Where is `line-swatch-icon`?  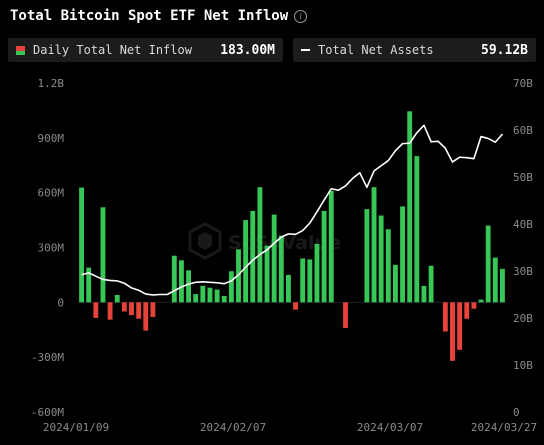
line-swatch-icon is located at coordinates (305, 50).